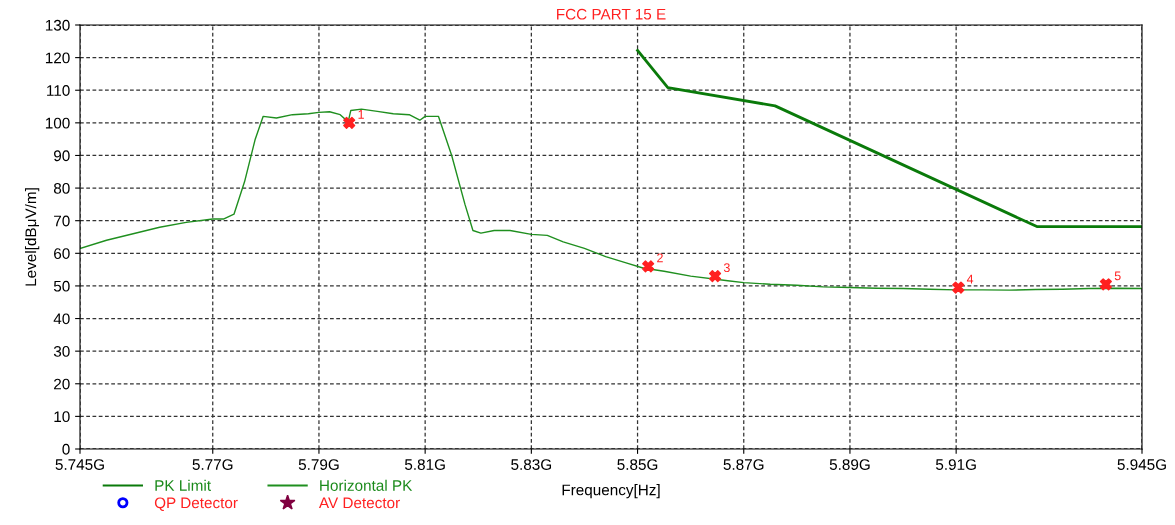 The image size is (1175, 525). Describe the element at coordinates (359, 503) in the screenshot. I see `legend-label: AV Detector` at that location.